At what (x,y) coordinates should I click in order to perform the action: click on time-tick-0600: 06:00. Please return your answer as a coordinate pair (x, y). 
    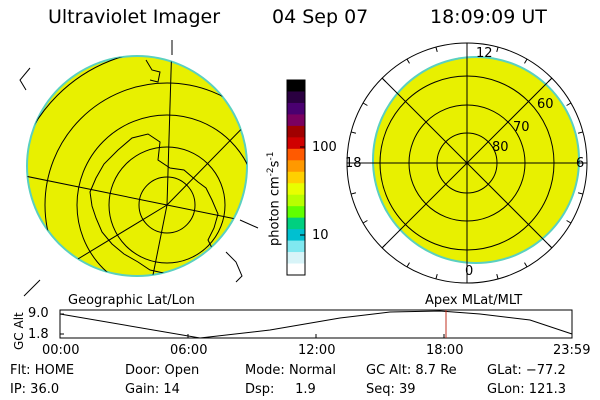
    Looking at the image, I should click on (189, 350).